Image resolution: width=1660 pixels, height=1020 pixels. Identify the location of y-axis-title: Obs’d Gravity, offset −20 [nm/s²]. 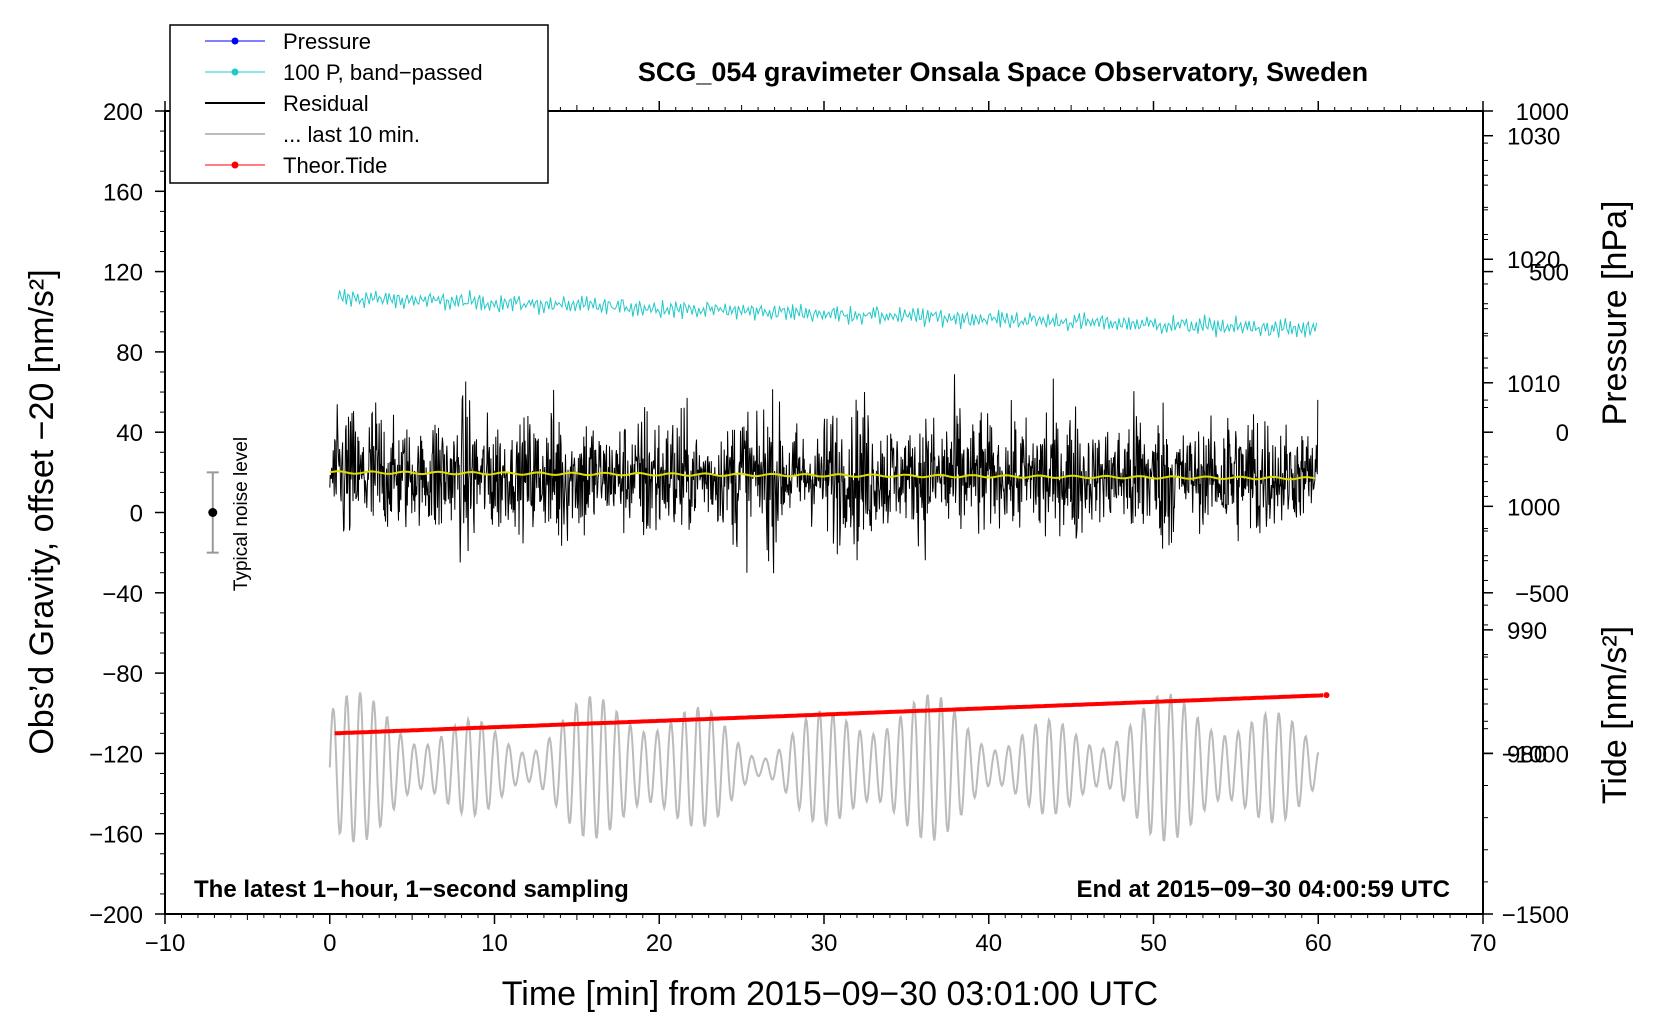
(42, 511).